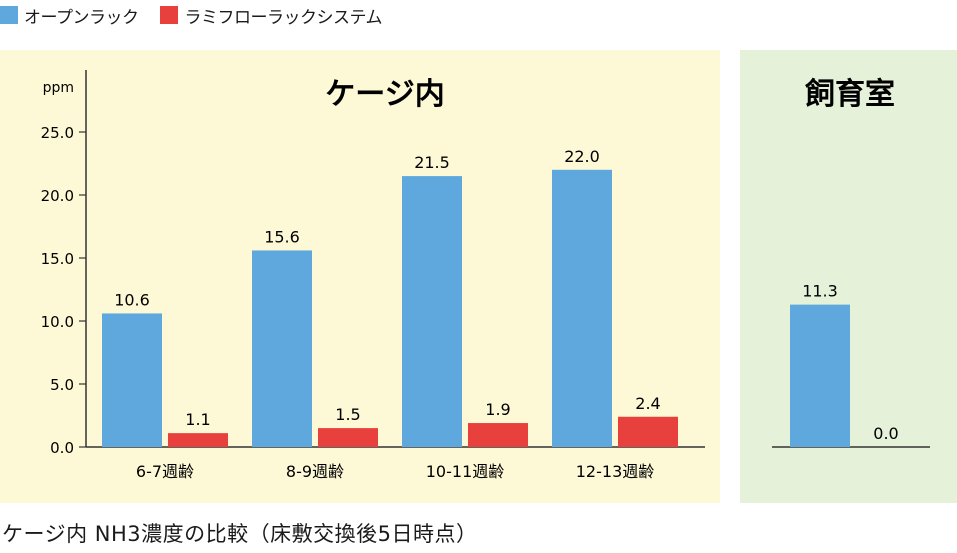 This screenshot has height=553, width=957. Describe the element at coordinates (432, 162) in the screenshot. I see `bar-value-label: 21.5` at that location.